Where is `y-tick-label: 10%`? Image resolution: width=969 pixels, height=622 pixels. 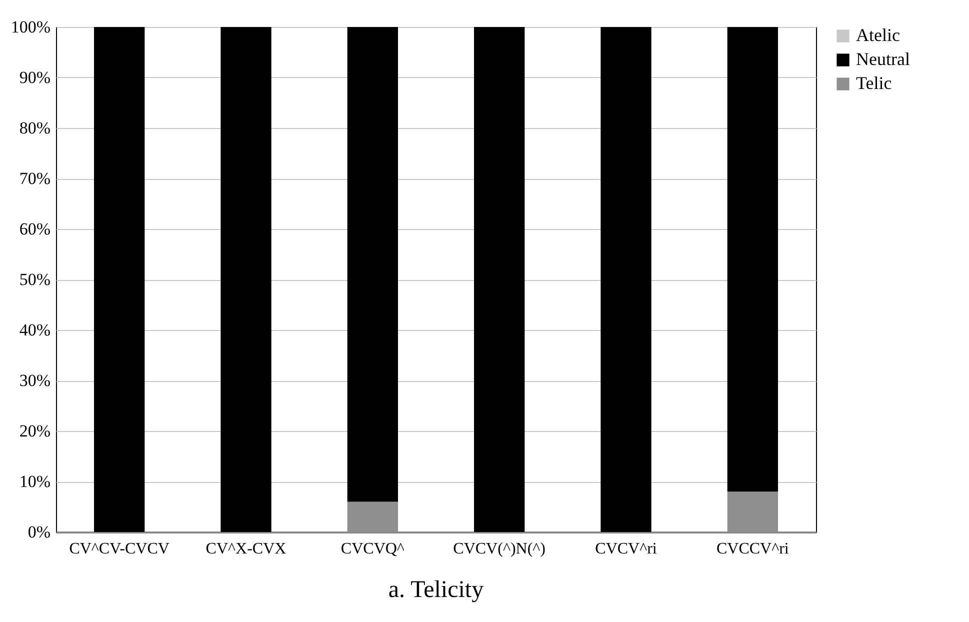 y-tick-label: 10% is located at coordinates (34, 481).